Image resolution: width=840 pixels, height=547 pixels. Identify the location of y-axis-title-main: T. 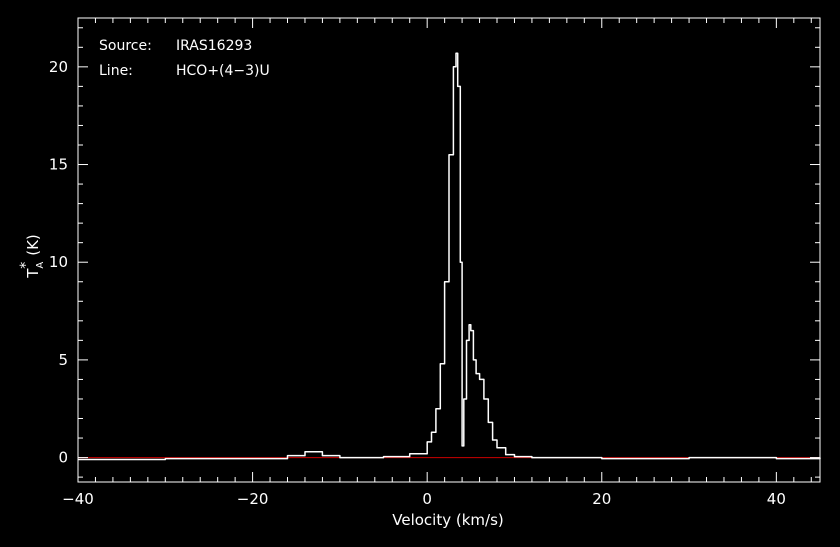
(33, 273).